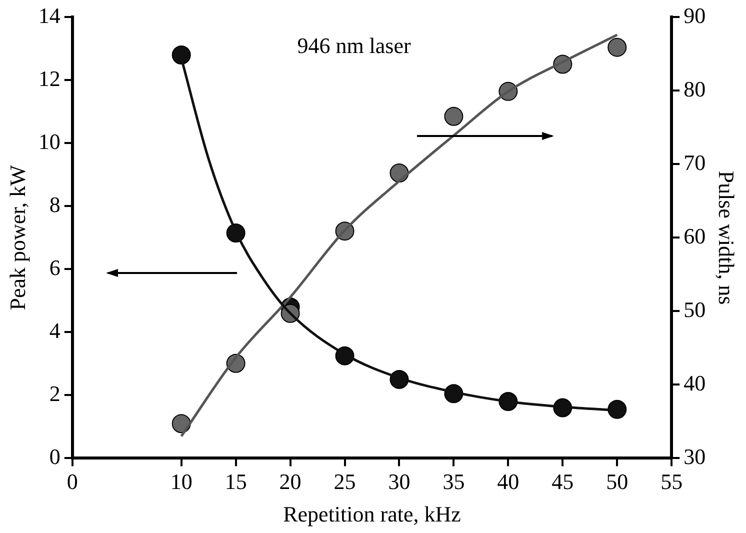 Image resolution: width=746 pixels, height=533 pixels. Describe the element at coordinates (695, 15) in the screenshot. I see `y2-tick-label: 90` at that location.